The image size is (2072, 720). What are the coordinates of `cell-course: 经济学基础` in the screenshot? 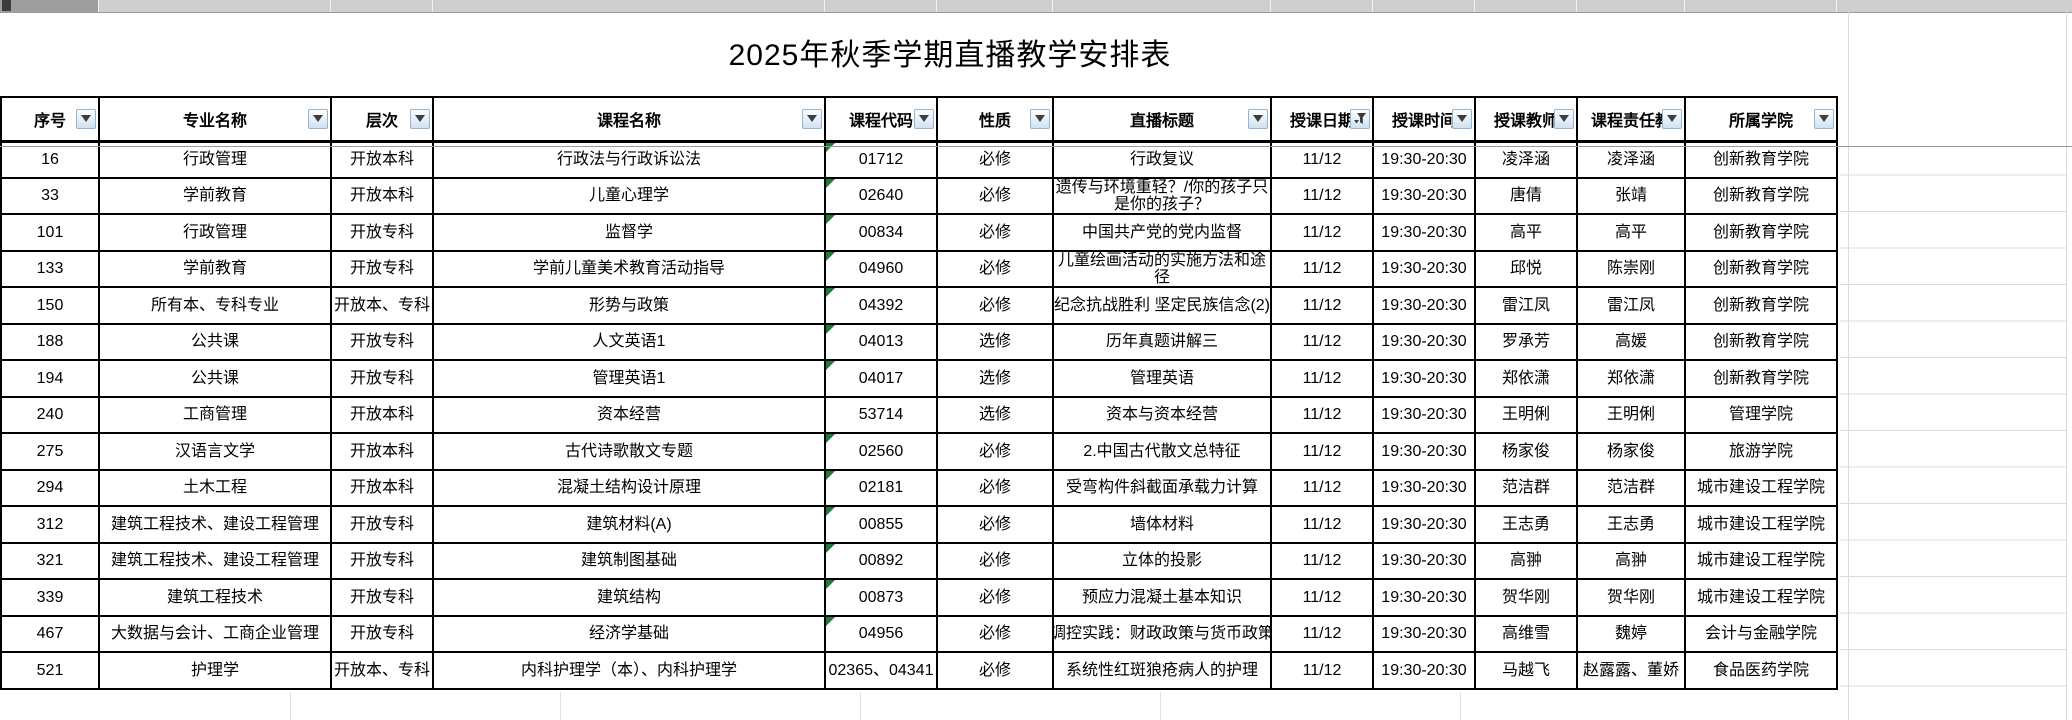 It's located at (629, 633).